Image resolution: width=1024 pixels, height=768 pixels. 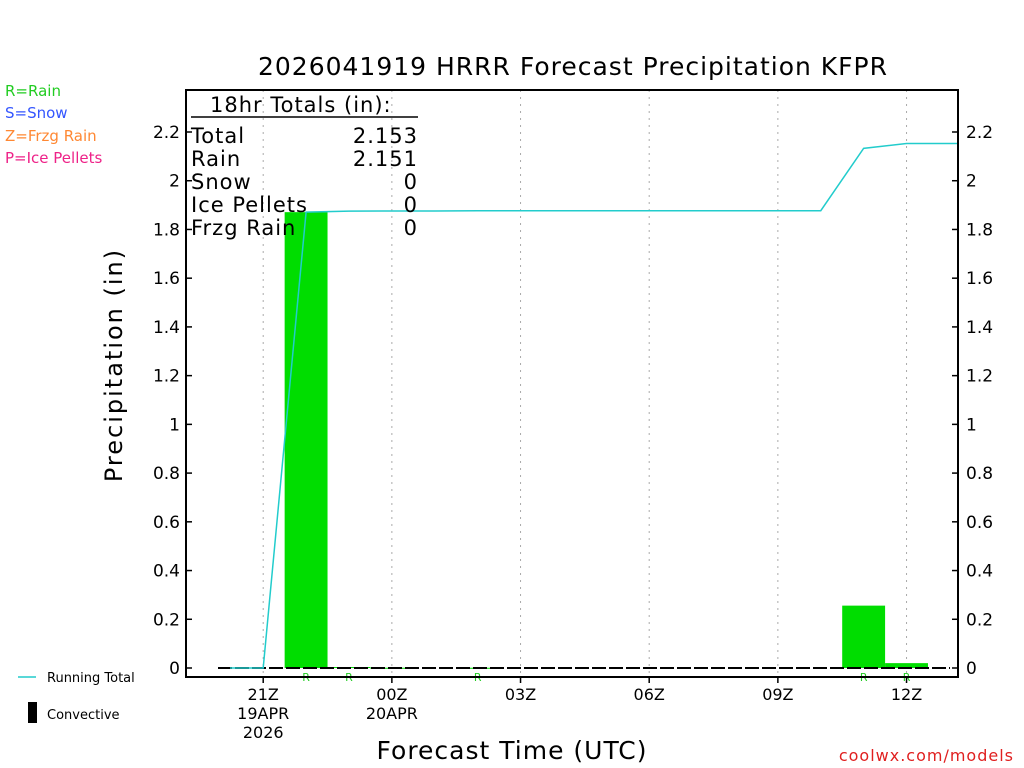 I want to click on y-tick-label-left: 1.4, so click(x=166, y=328).